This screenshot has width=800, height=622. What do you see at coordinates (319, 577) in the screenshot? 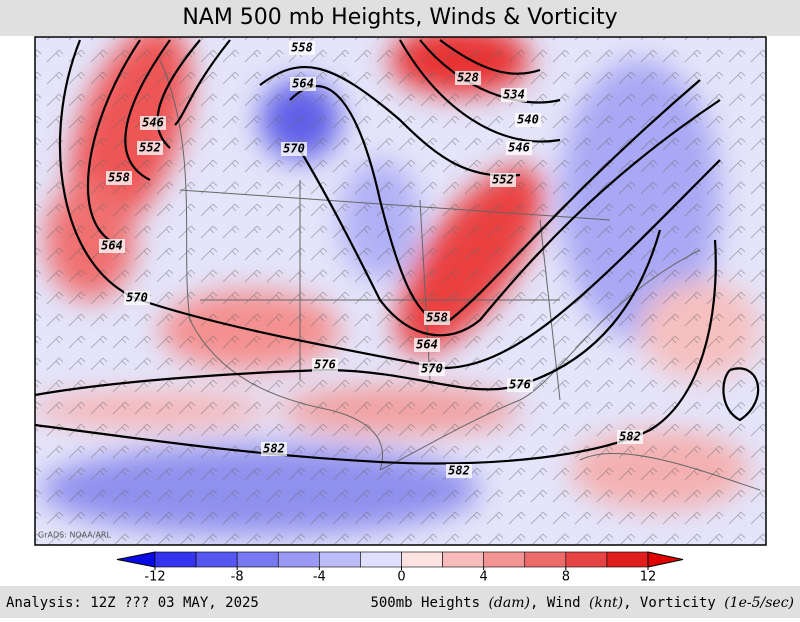
I see `colorbar-tick-label: -4` at bounding box center [319, 577].